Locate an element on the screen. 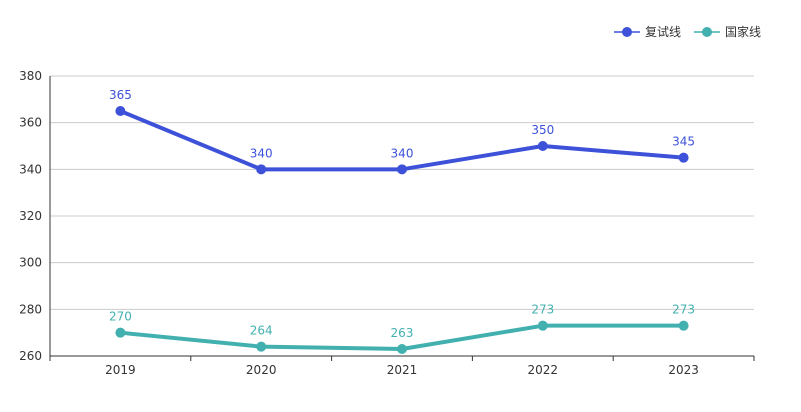  data-label: 270 is located at coordinates (120, 317).